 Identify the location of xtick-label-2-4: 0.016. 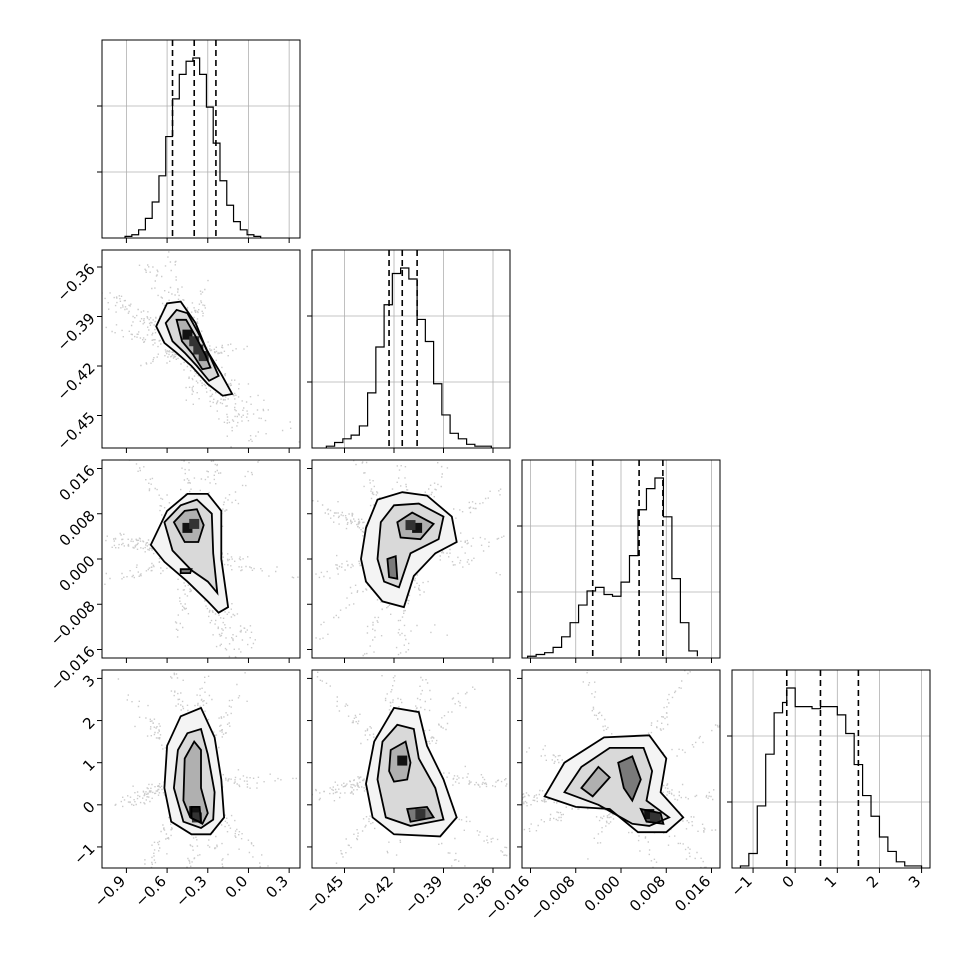
(692, 893).